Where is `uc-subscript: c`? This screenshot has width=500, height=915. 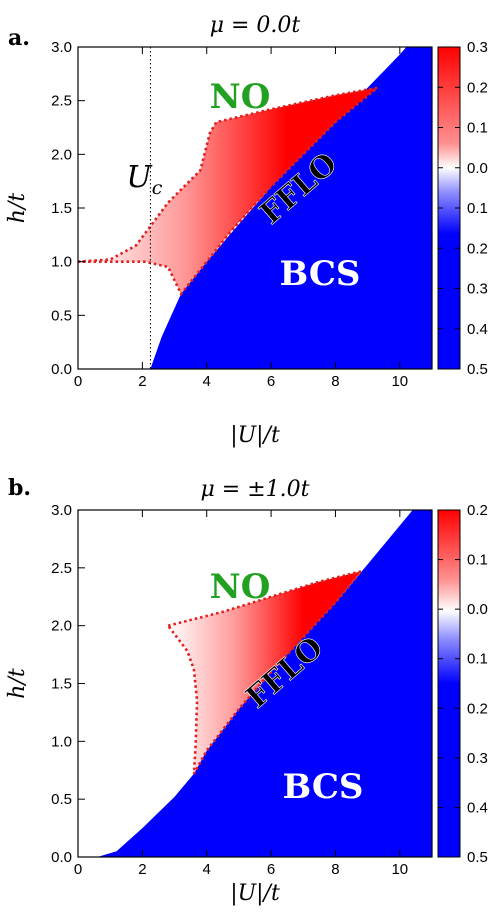
uc-subscript: c is located at coordinates (157, 188).